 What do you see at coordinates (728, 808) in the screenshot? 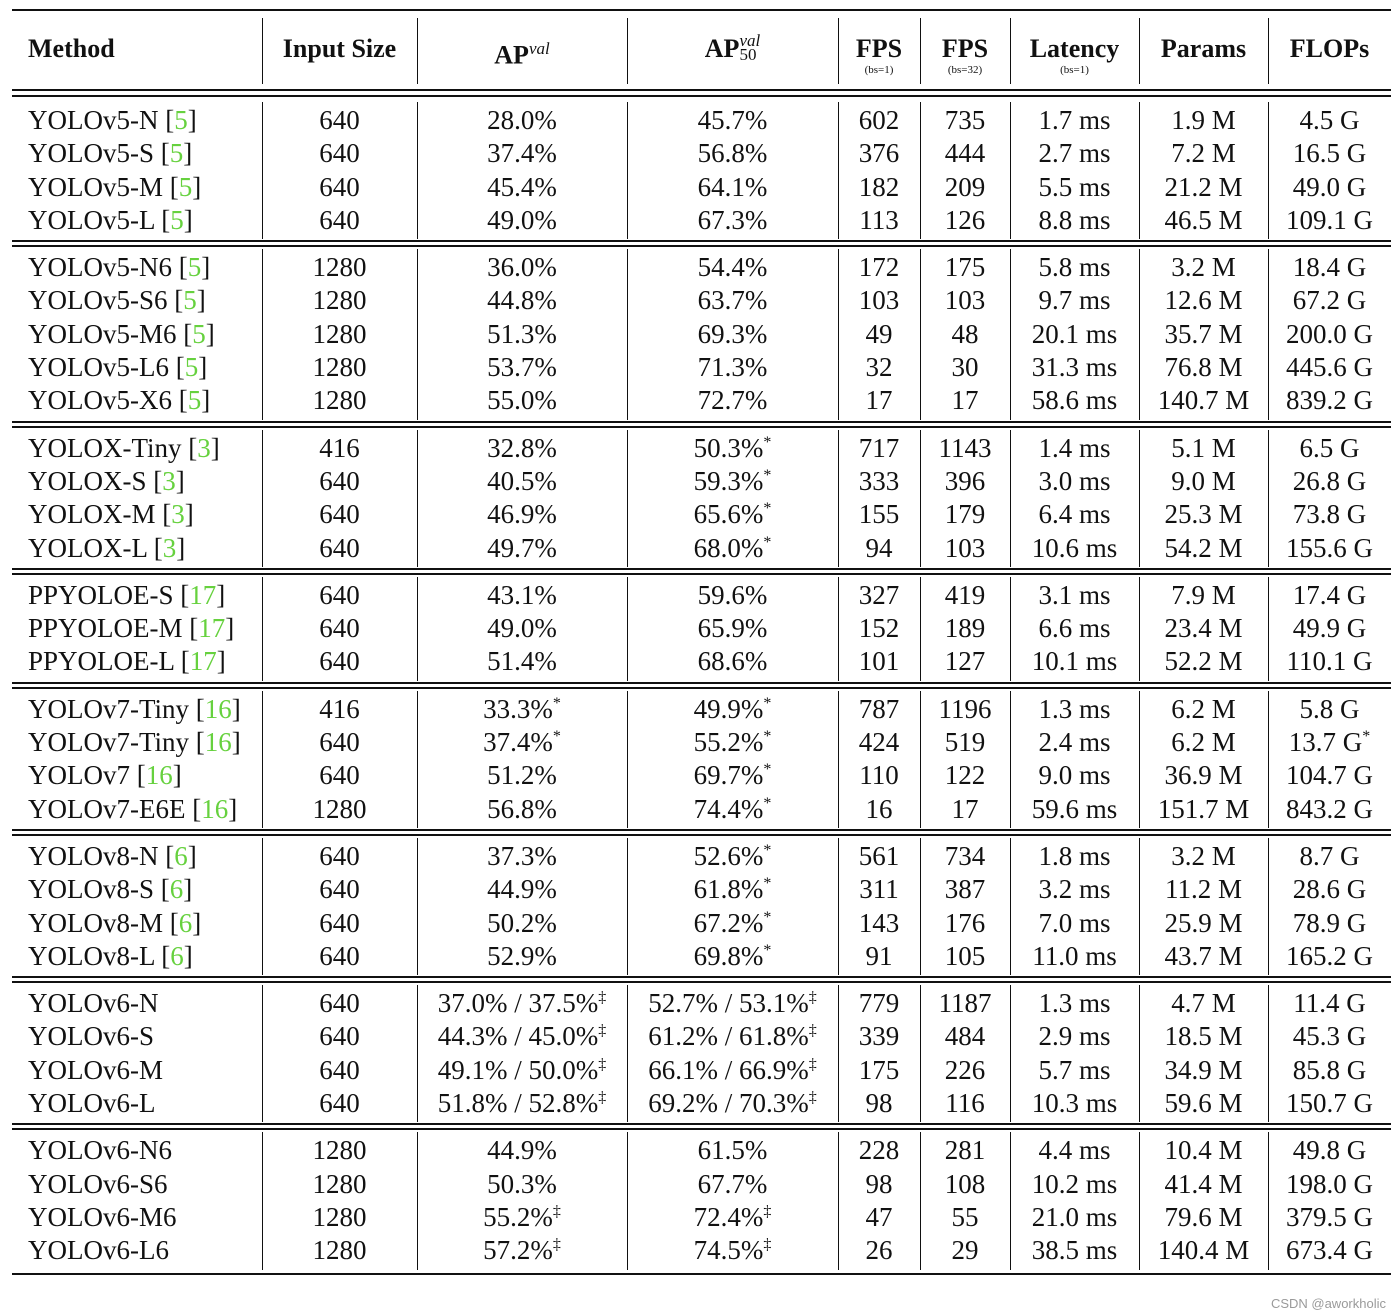
I see `cell-text: 74.4%` at bounding box center [728, 808].